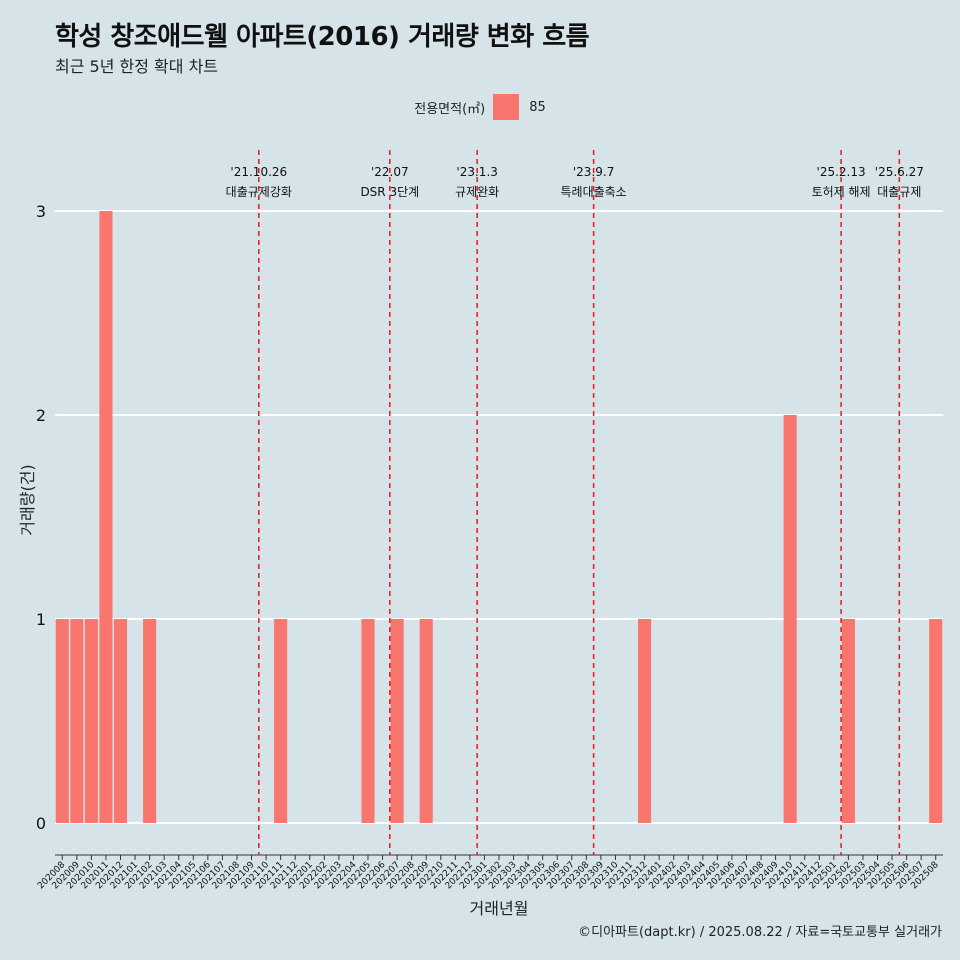 The height and width of the screenshot is (960, 960). What do you see at coordinates (389, 192) in the screenshot?
I see `event-name-label: DSR 3단계` at bounding box center [389, 192].